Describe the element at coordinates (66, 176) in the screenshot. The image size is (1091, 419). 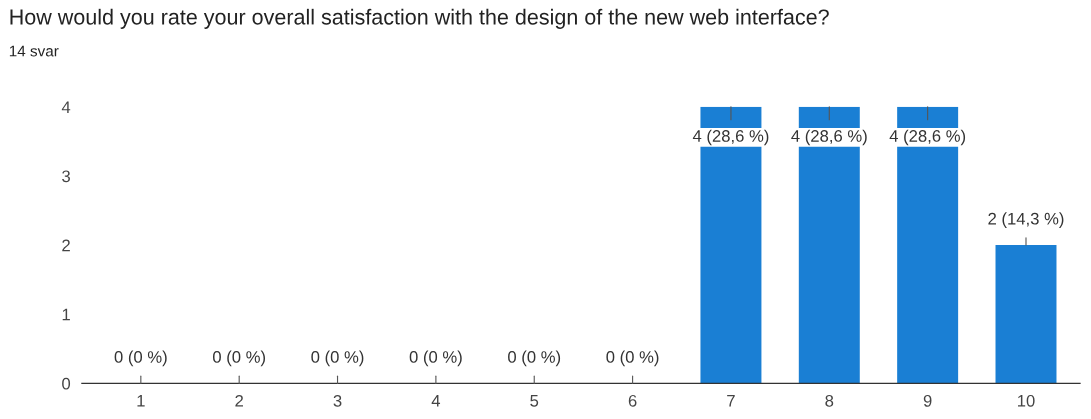
I see `y-tick-label: 3` at that location.